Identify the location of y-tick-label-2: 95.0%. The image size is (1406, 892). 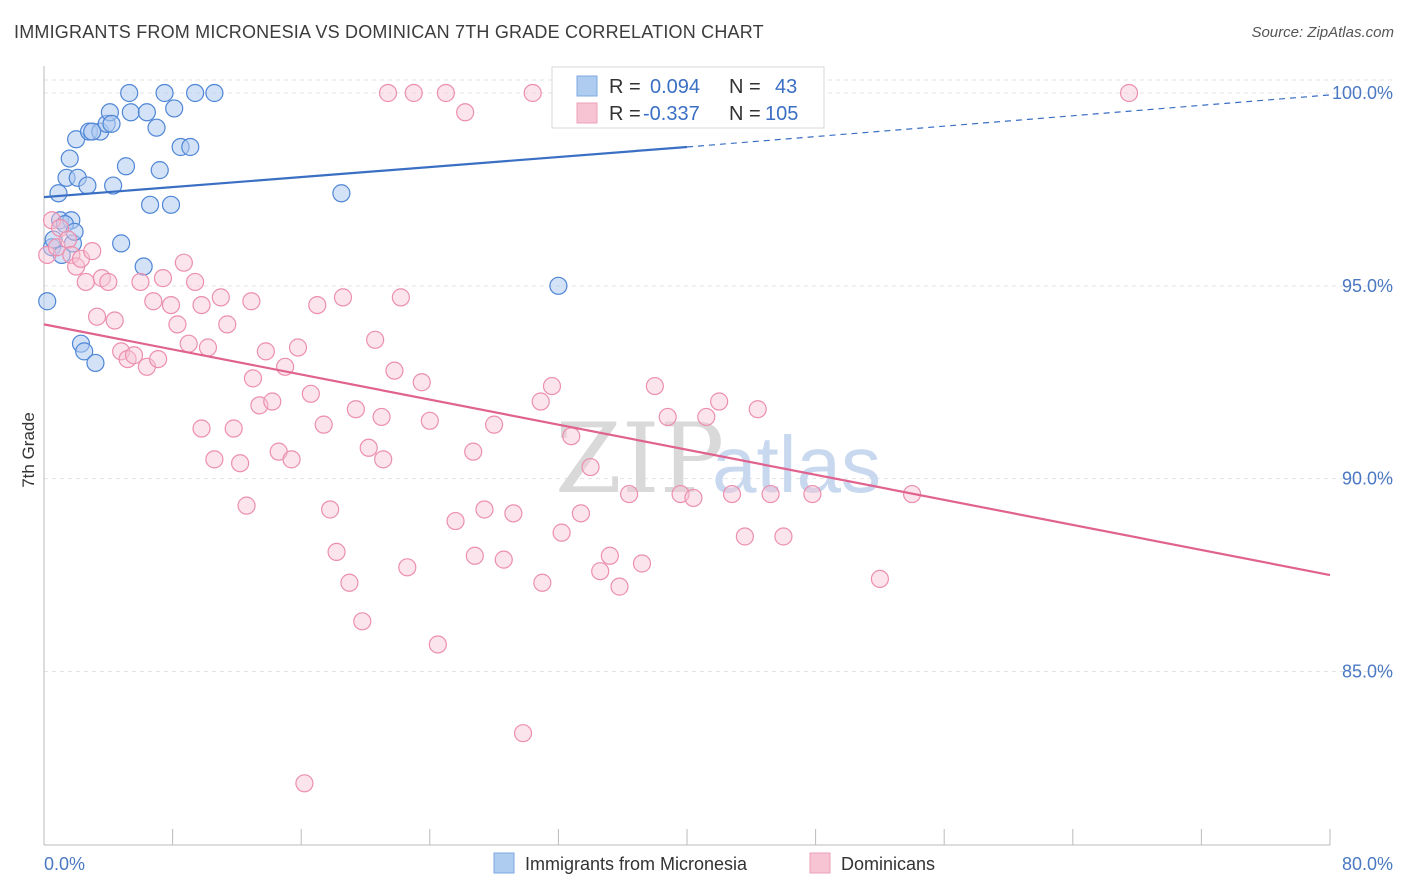
(1367, 286).